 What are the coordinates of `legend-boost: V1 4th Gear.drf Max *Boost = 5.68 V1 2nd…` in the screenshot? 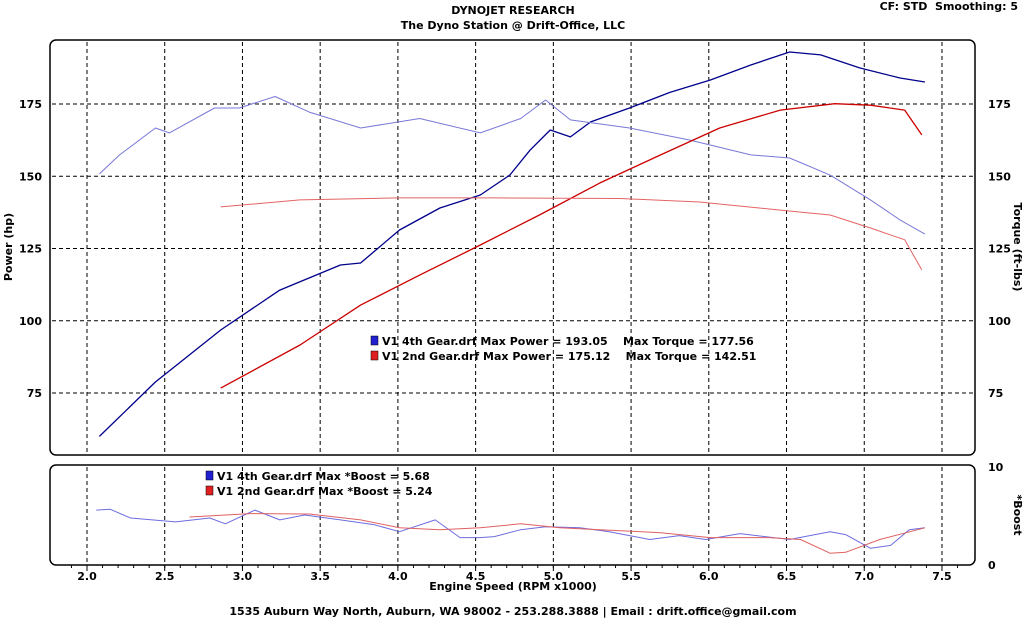 It's located at (319, 484).